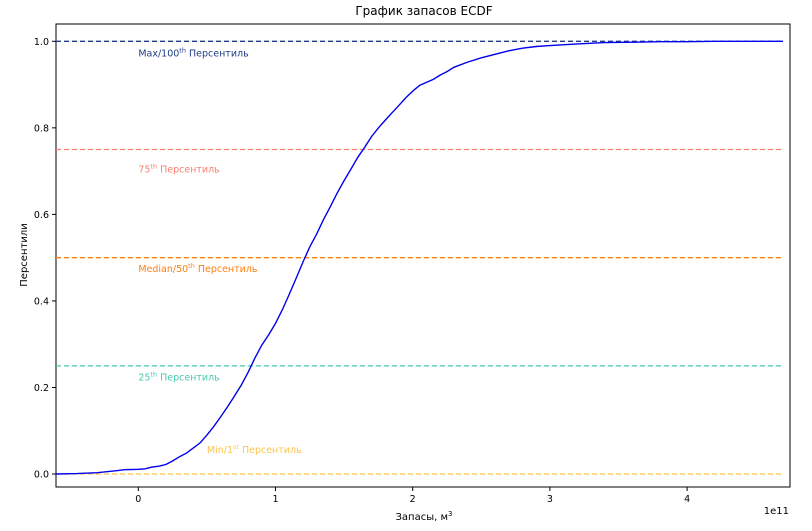 Image resolution: width=812 pixels, height=531 pixels. I want to click on x-tick-label: 3, so click(550, 499).